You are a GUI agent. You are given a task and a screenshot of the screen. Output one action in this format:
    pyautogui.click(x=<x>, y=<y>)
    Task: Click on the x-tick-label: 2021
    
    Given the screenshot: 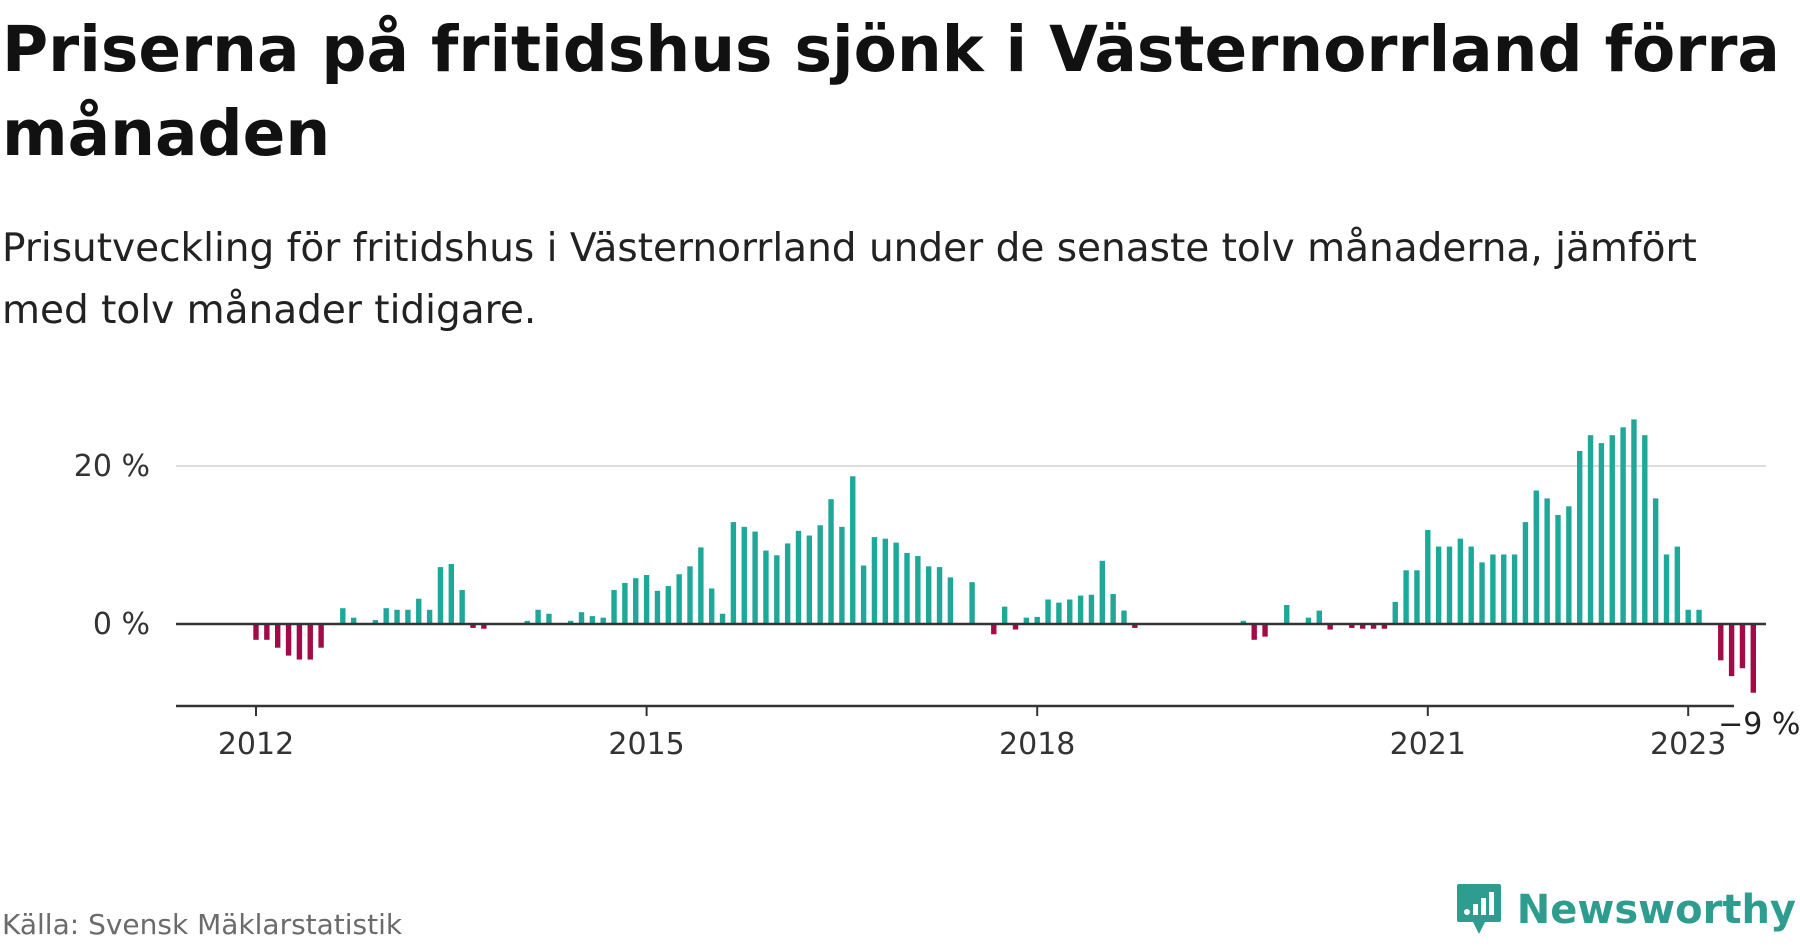 What is the action you would take?
    pyautogui.click(x=1428, y=744)
    